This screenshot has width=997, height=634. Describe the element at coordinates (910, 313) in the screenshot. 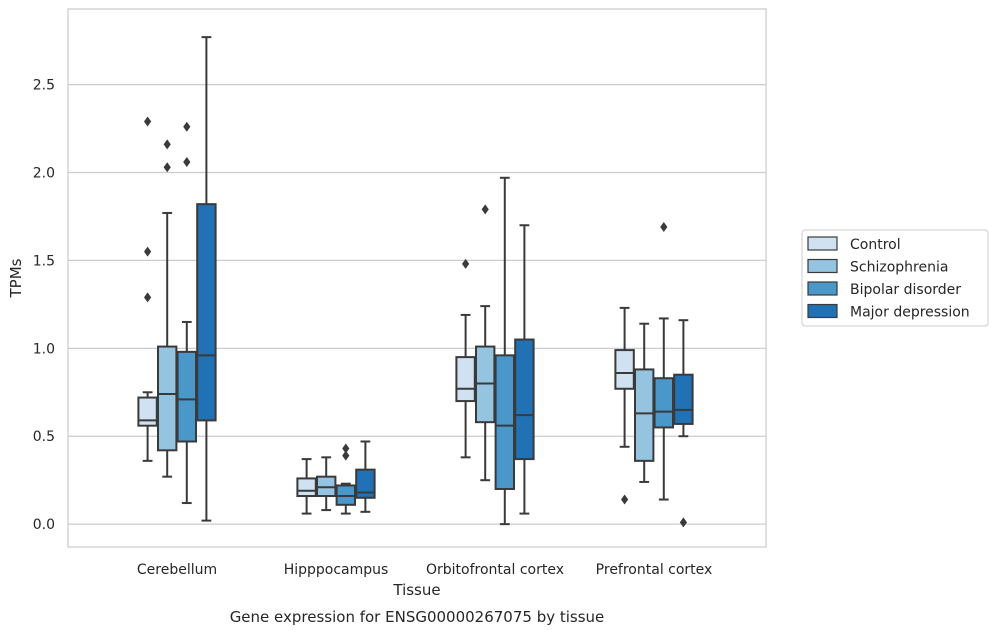

I see `legend-label: Major depression` at that location.